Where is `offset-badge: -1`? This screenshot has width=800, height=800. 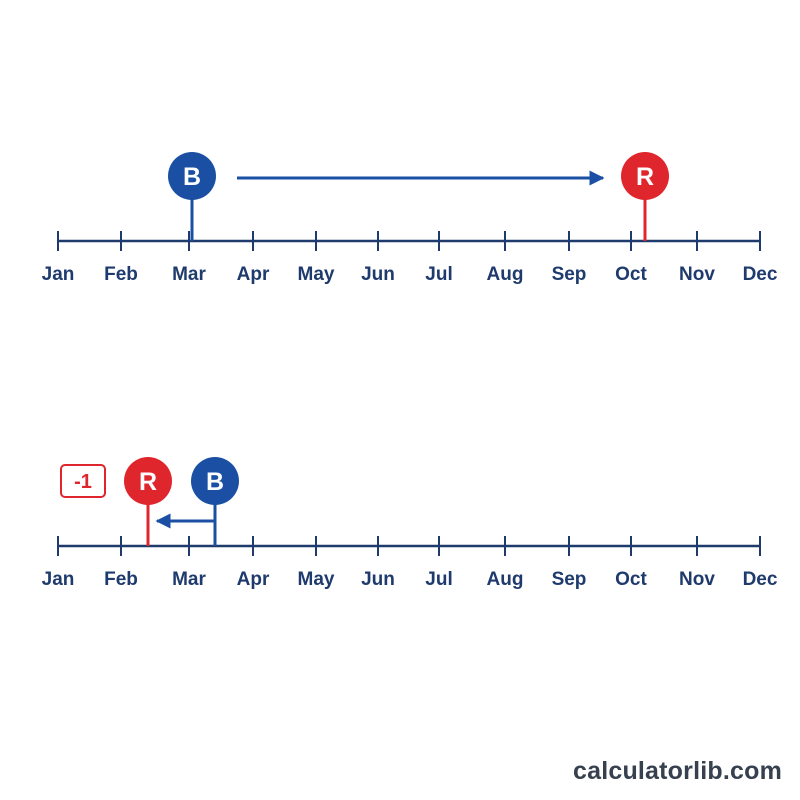
offset-badge: -1 is located at coordinates (83, 481).